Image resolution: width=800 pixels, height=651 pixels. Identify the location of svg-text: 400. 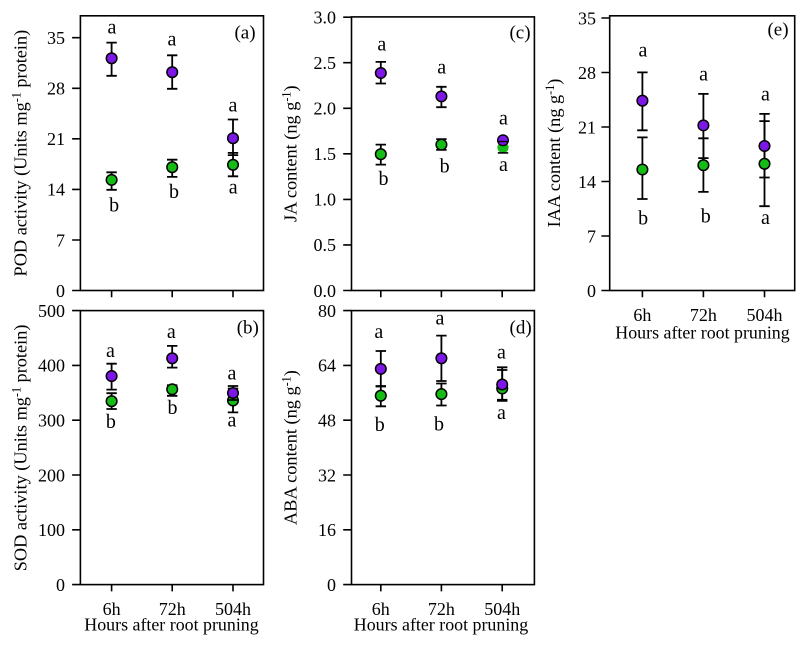
(51, 366).